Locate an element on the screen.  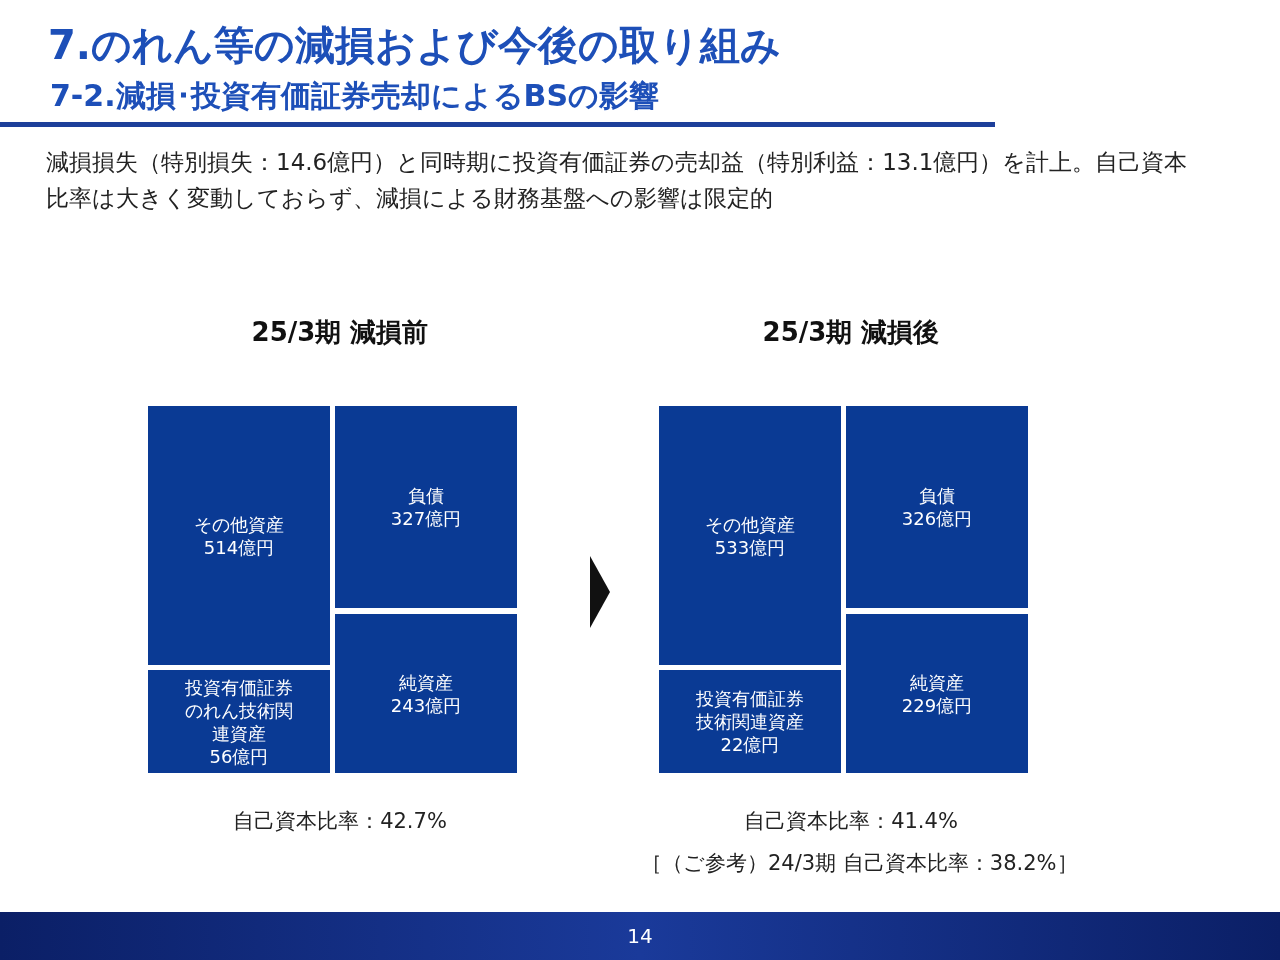
text: 自己資本比率：42.7% is located at coordinates (340, 821).